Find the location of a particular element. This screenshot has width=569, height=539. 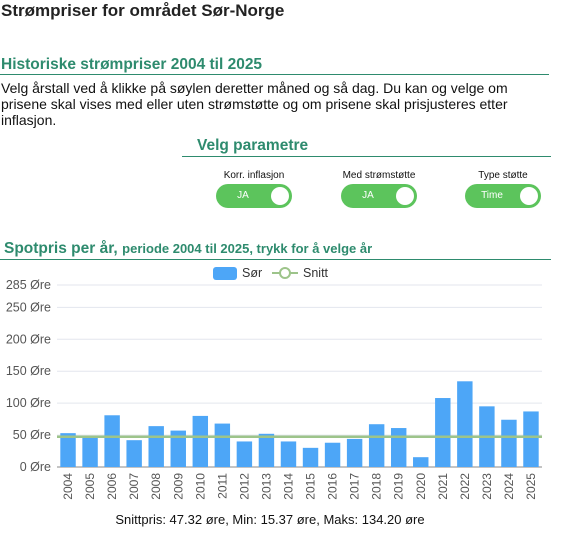

bar-2006 is located at coordinates (112, 441).